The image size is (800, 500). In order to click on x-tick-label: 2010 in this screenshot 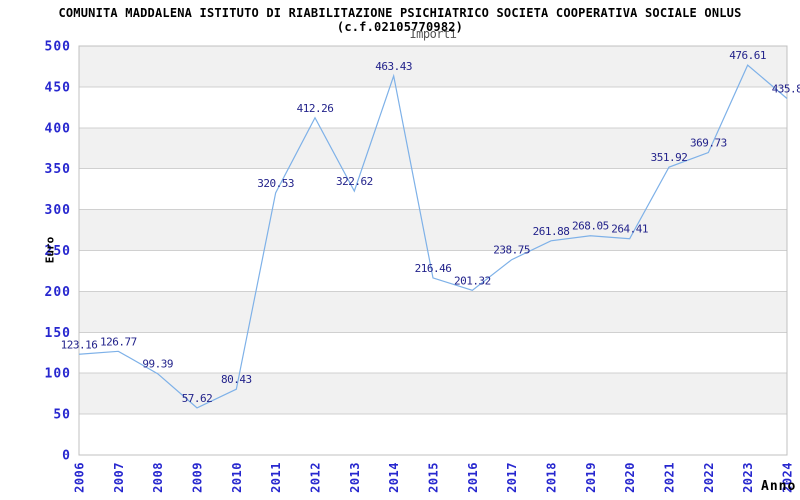, I will do `click(237, 477)`.